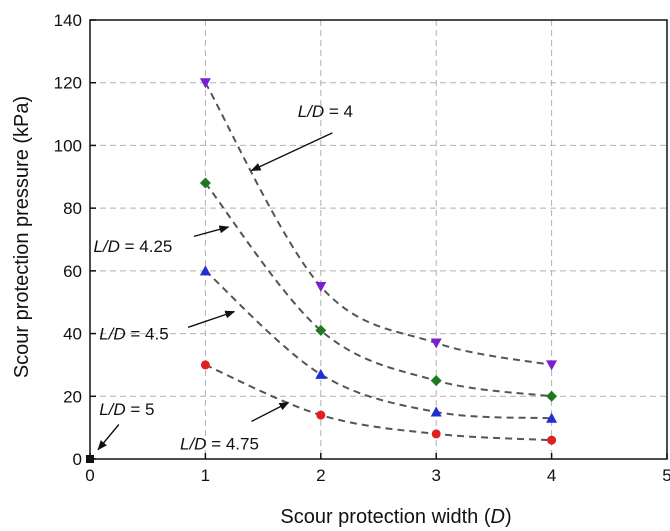 The height and width of the screenshot is (531, 670). What do you see at coordinates (395, 517) in the screenshot?
I see `x-axis-title: Scour protection width (D)` at bounding box center [395, 517].